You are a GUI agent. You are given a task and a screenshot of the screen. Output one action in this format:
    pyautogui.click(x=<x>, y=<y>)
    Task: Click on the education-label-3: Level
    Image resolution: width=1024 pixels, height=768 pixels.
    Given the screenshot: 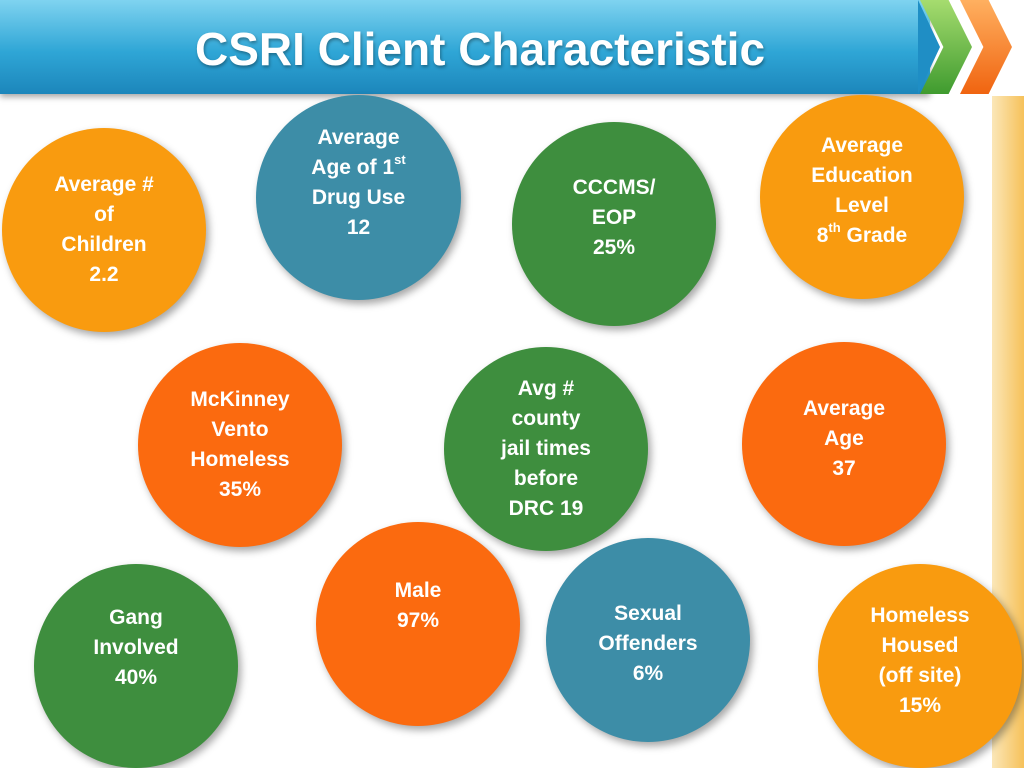 What is the action you would take?
    pyautogui.click(x=862, y=205)
    